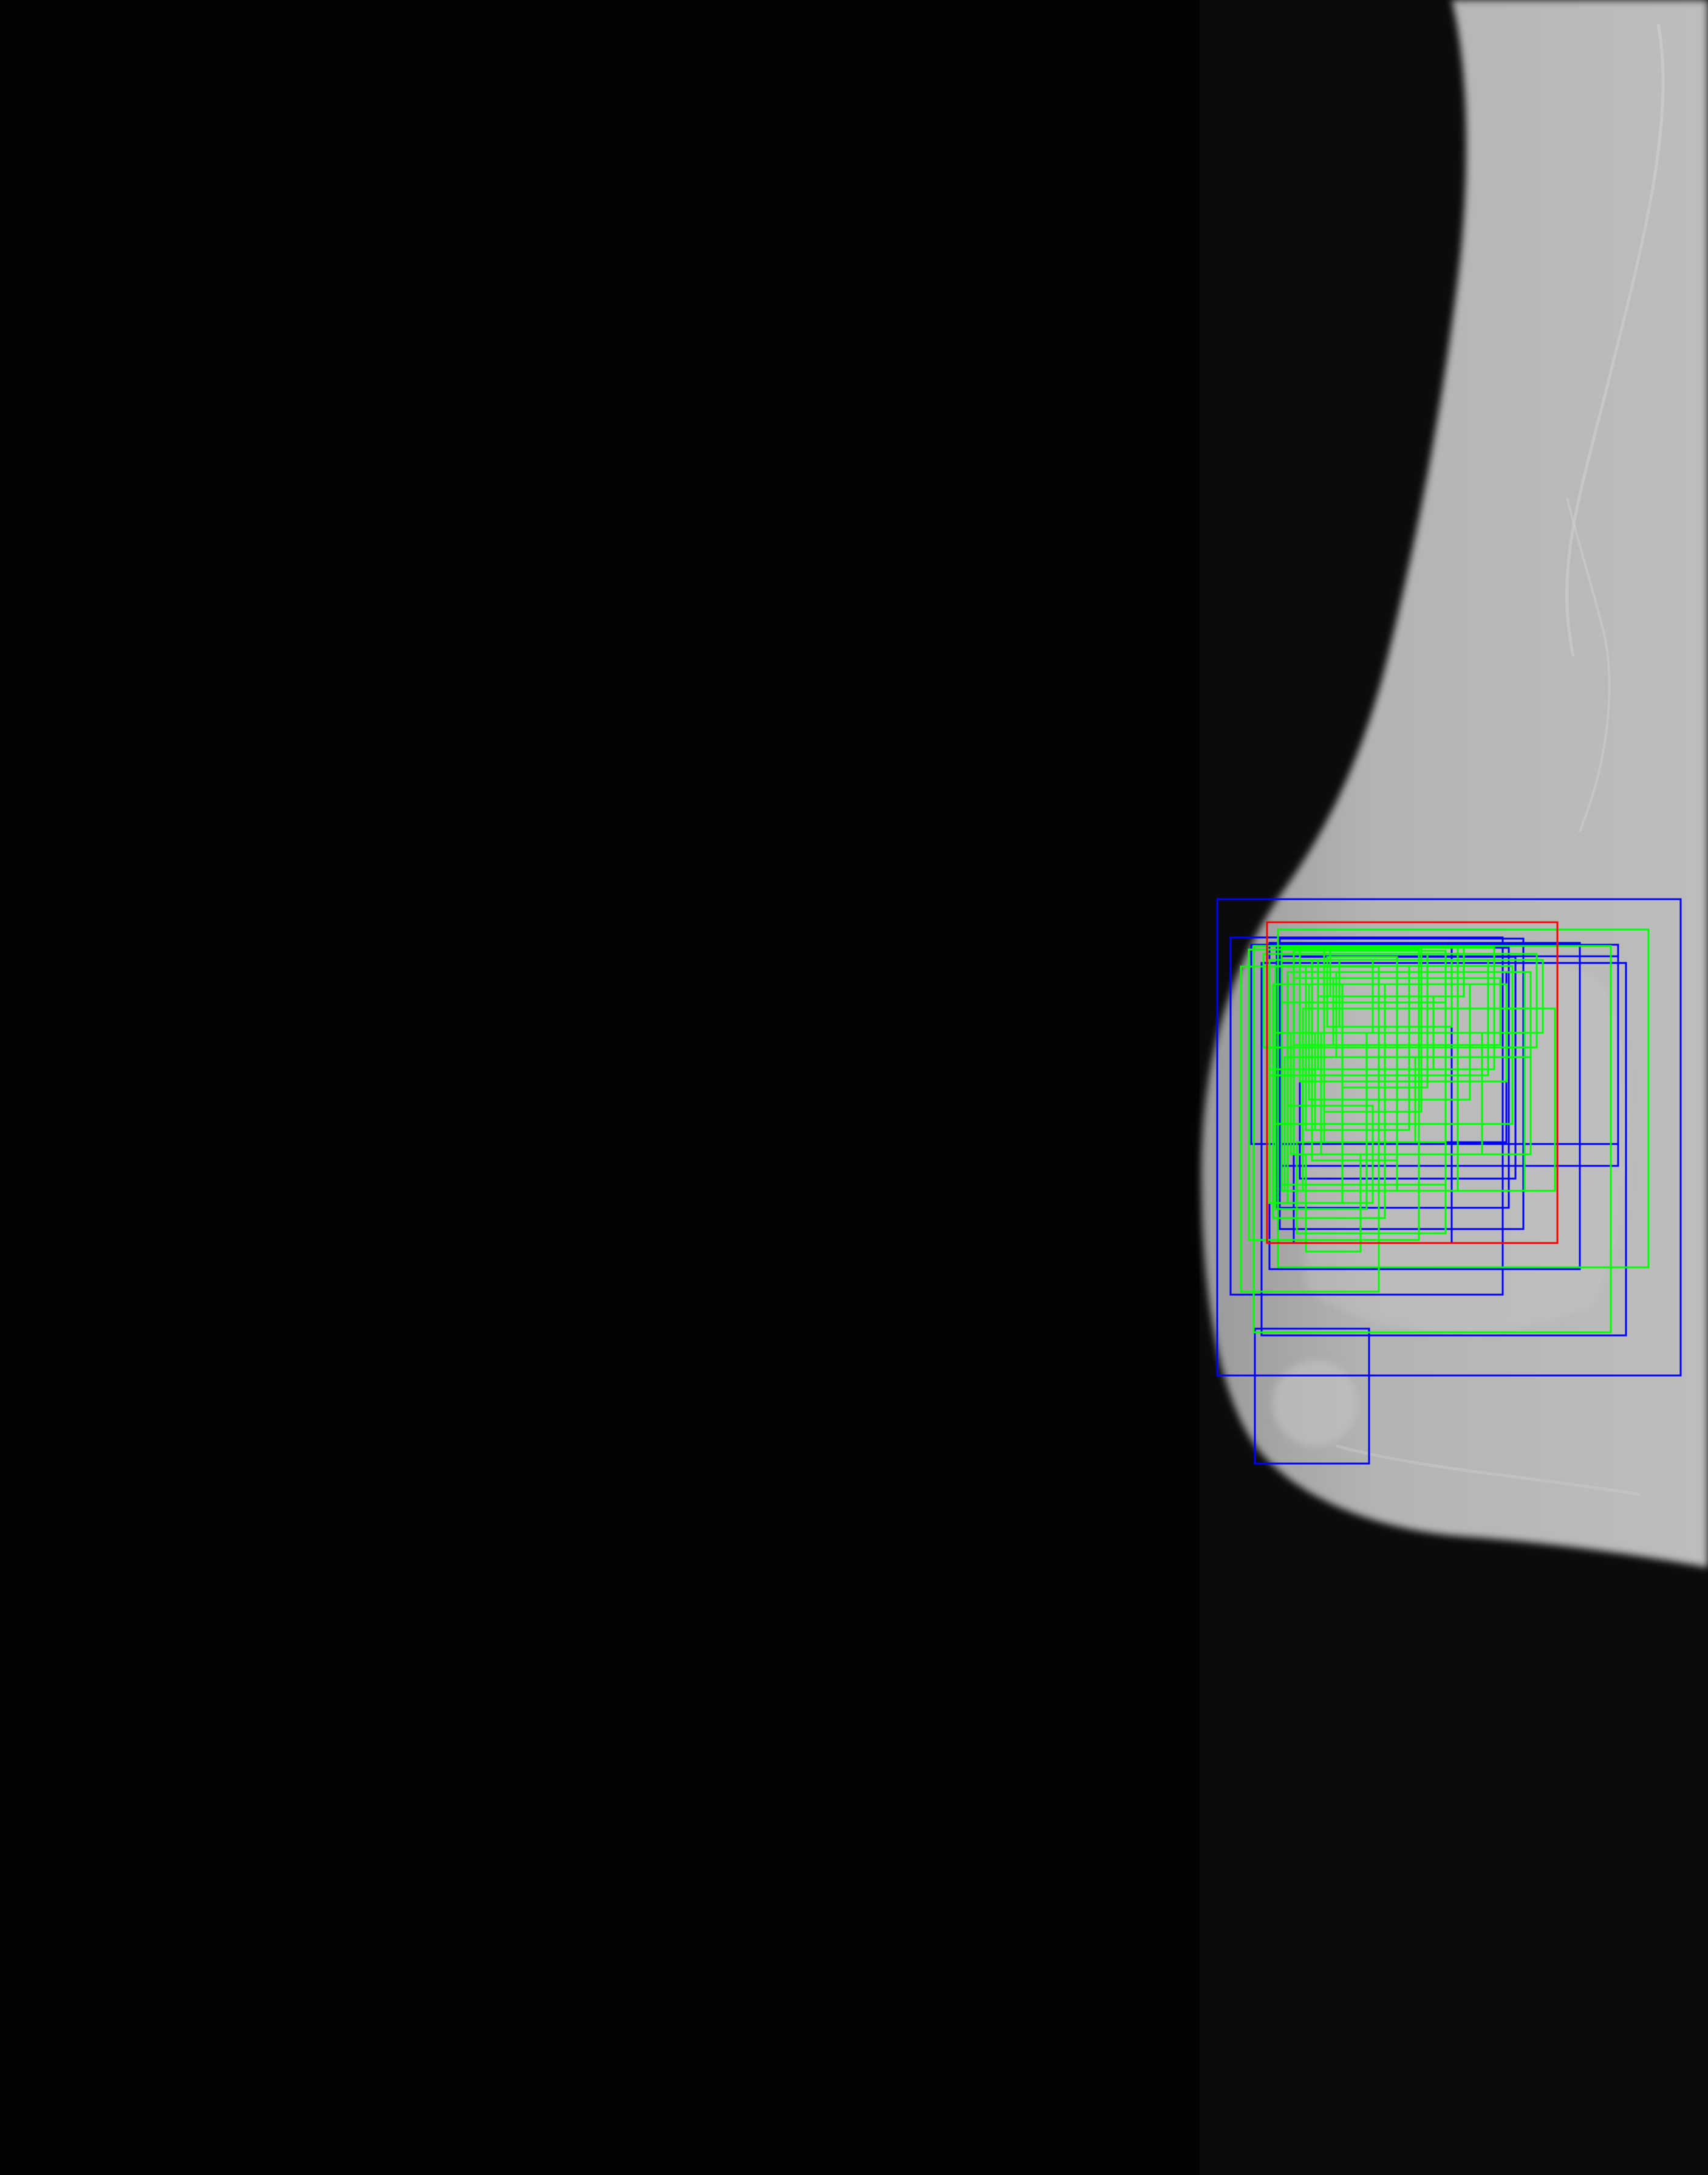 This screenshot has height=2175, width=1708. What do you see at coordinates (1315, 1403) in the screenshot?
I see `nipple-region` at bounding box center [1315, 1403].